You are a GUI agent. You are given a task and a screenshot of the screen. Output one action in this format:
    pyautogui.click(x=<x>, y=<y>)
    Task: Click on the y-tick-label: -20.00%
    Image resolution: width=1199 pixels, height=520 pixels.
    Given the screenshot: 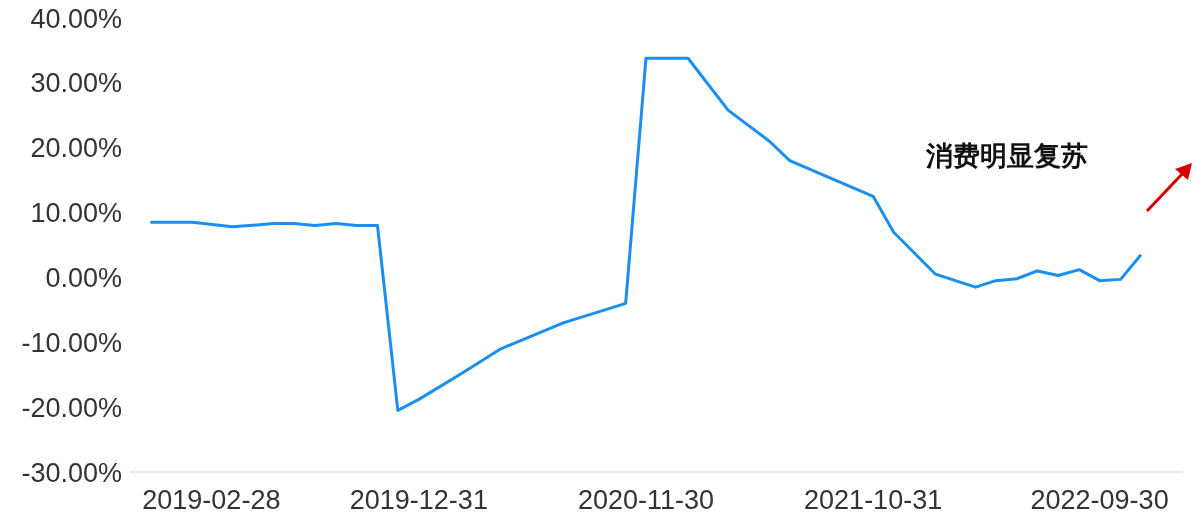 What is the action you would take?
    pyautogui.click(x=71, y=407)
    